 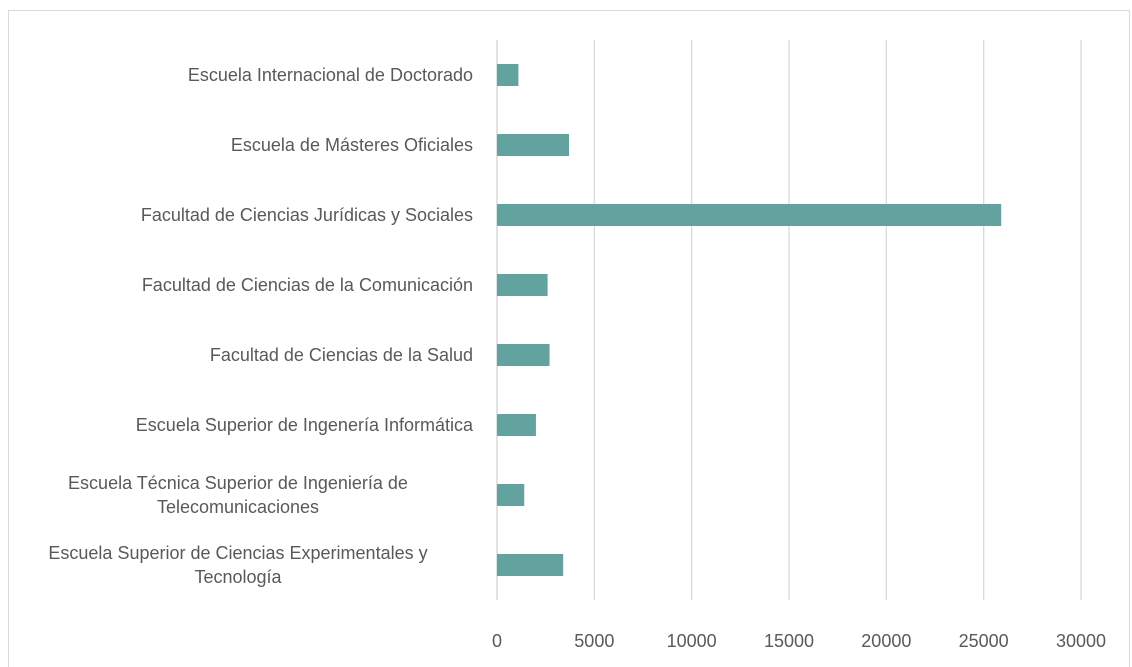 What do you see at coordinates (497, 641) in the screenshot?
I see `x-tick-label: 0` at bounding box center [497, 641].